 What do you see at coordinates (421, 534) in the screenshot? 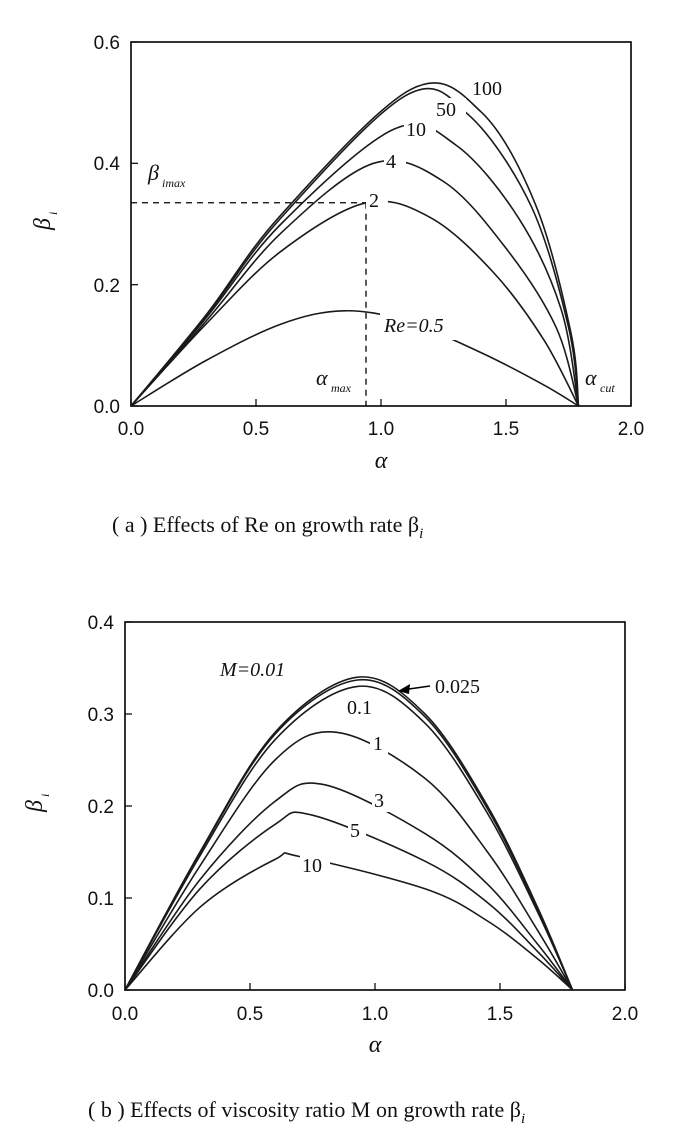
I see `chart-a-caption-subscript: i` at bounding box center [421, 534].